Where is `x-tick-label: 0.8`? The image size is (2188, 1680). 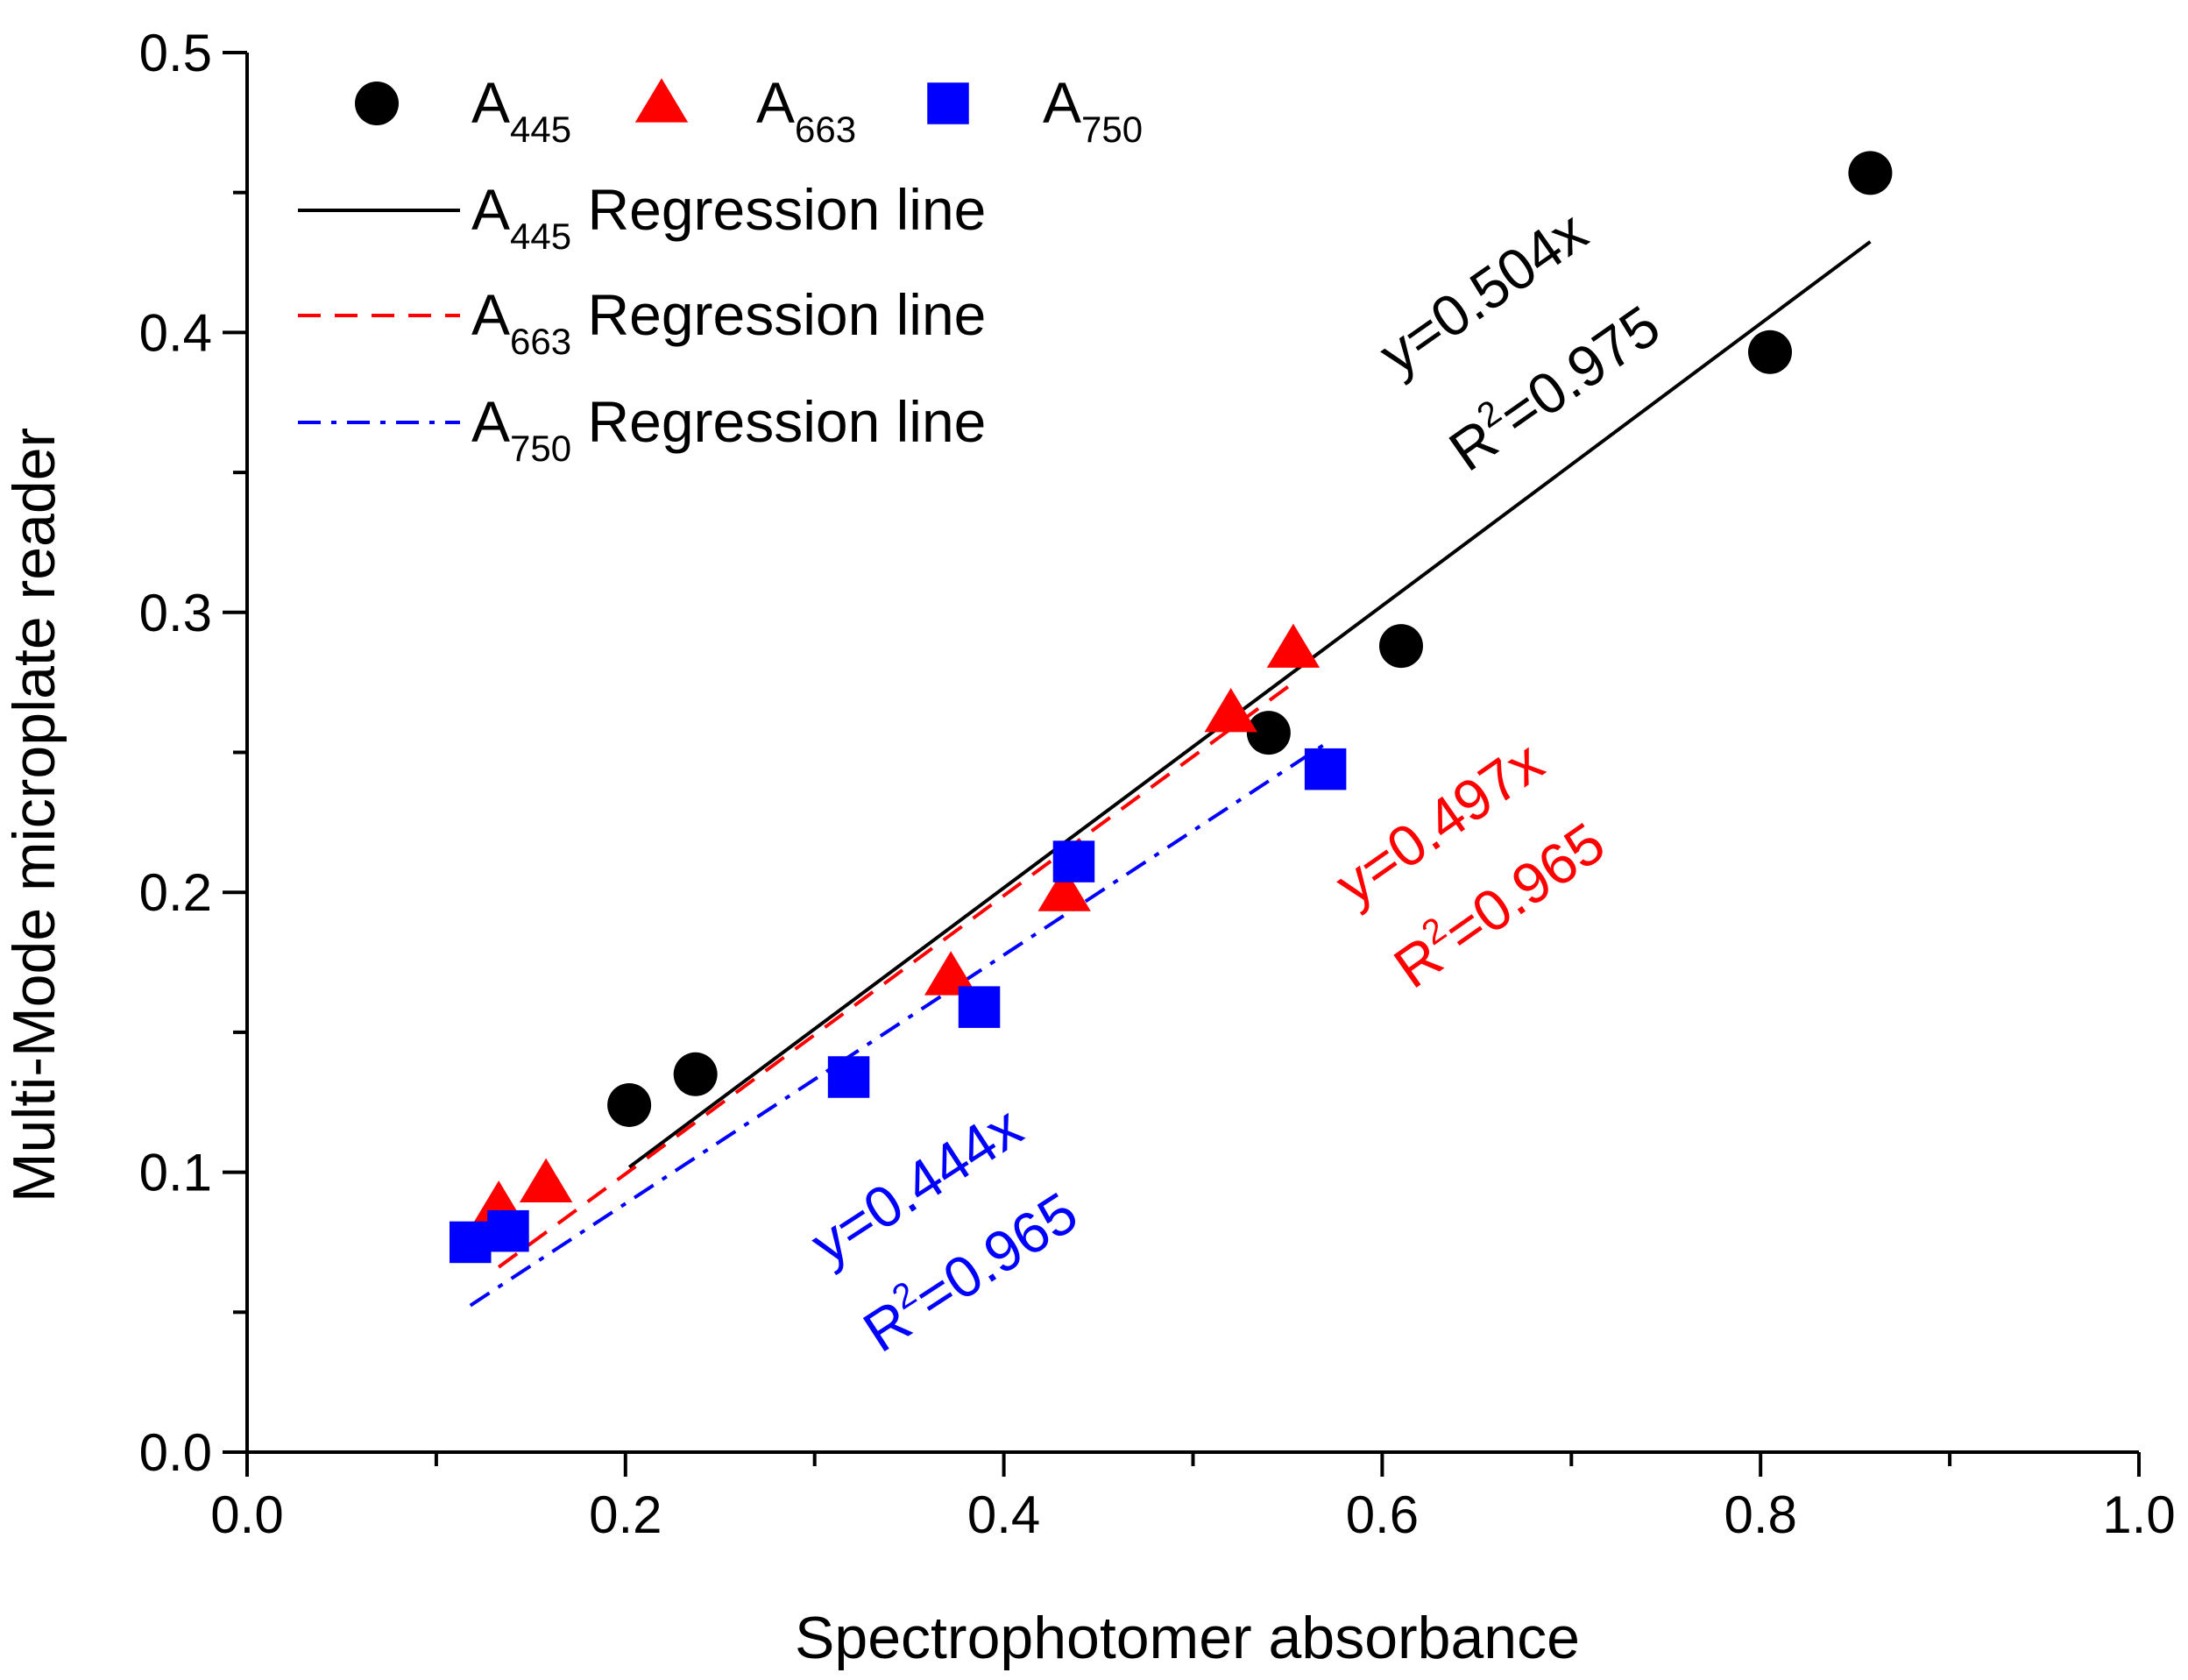 x-tick-label: 0.8 is located at coordinates (1760, 1514).